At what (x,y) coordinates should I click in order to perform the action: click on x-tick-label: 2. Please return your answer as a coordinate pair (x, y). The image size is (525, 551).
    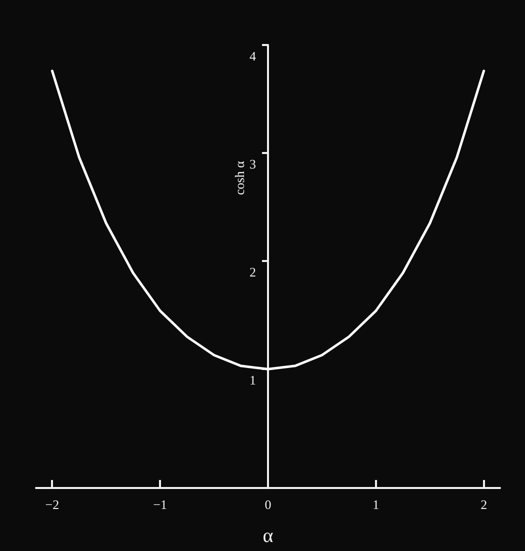
    Looking at the image, I should click on (484, 504).